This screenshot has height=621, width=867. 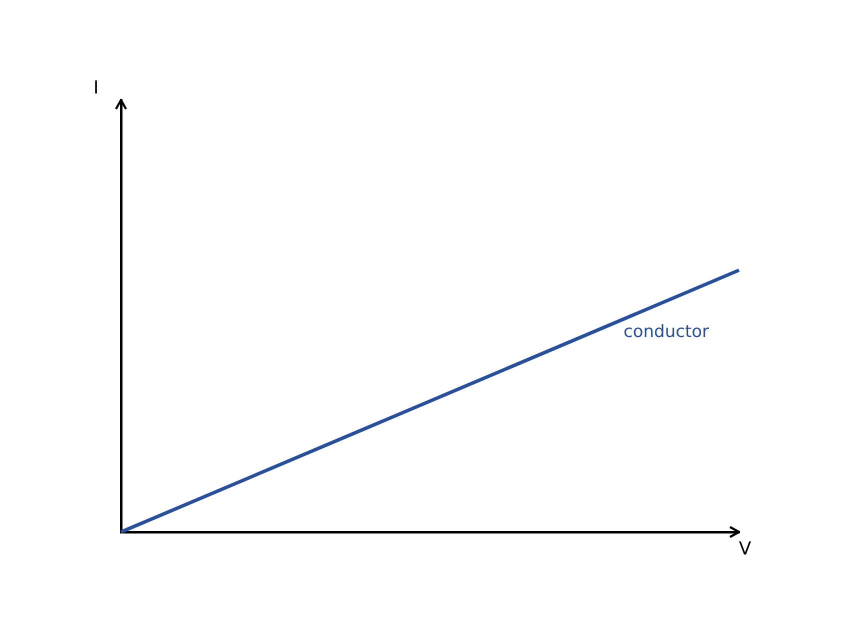 What do you see at coordinates (745, 549) in the screenshot?
I see `x-axis-title: V` at bounding box center [745, 549].